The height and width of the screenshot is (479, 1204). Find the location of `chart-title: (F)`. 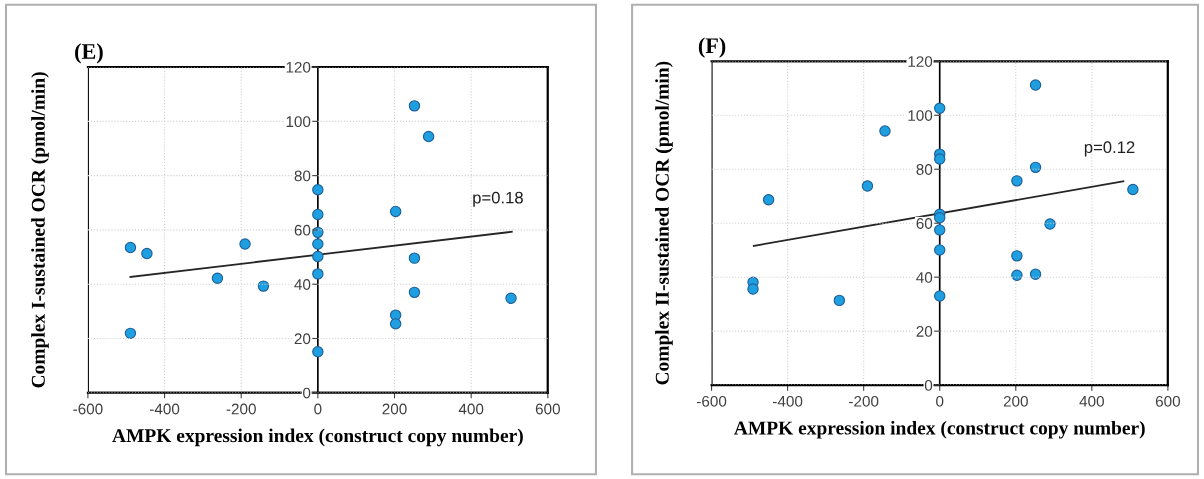

chart-title: (F) is located at coordinates (712, 47).